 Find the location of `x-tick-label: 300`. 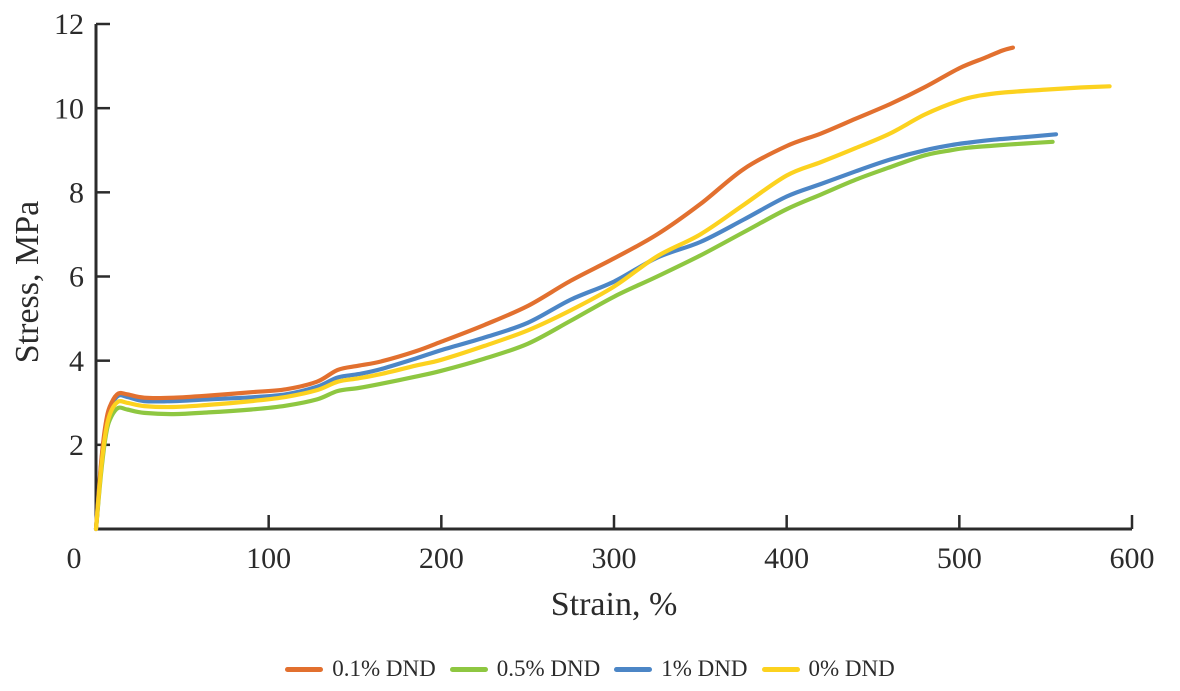

x-tick-label: 300 is located at coordinates (614, 558).